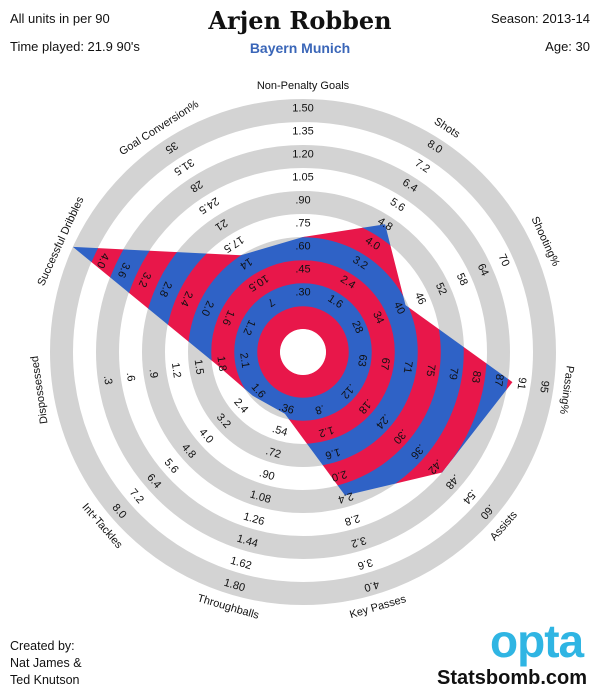 The width and height of the screenshot is (600, 700). What do you see at coordinates (107, 380) in the screenshot?
I see `tick-label: .3` at bounding box center [107, 380].